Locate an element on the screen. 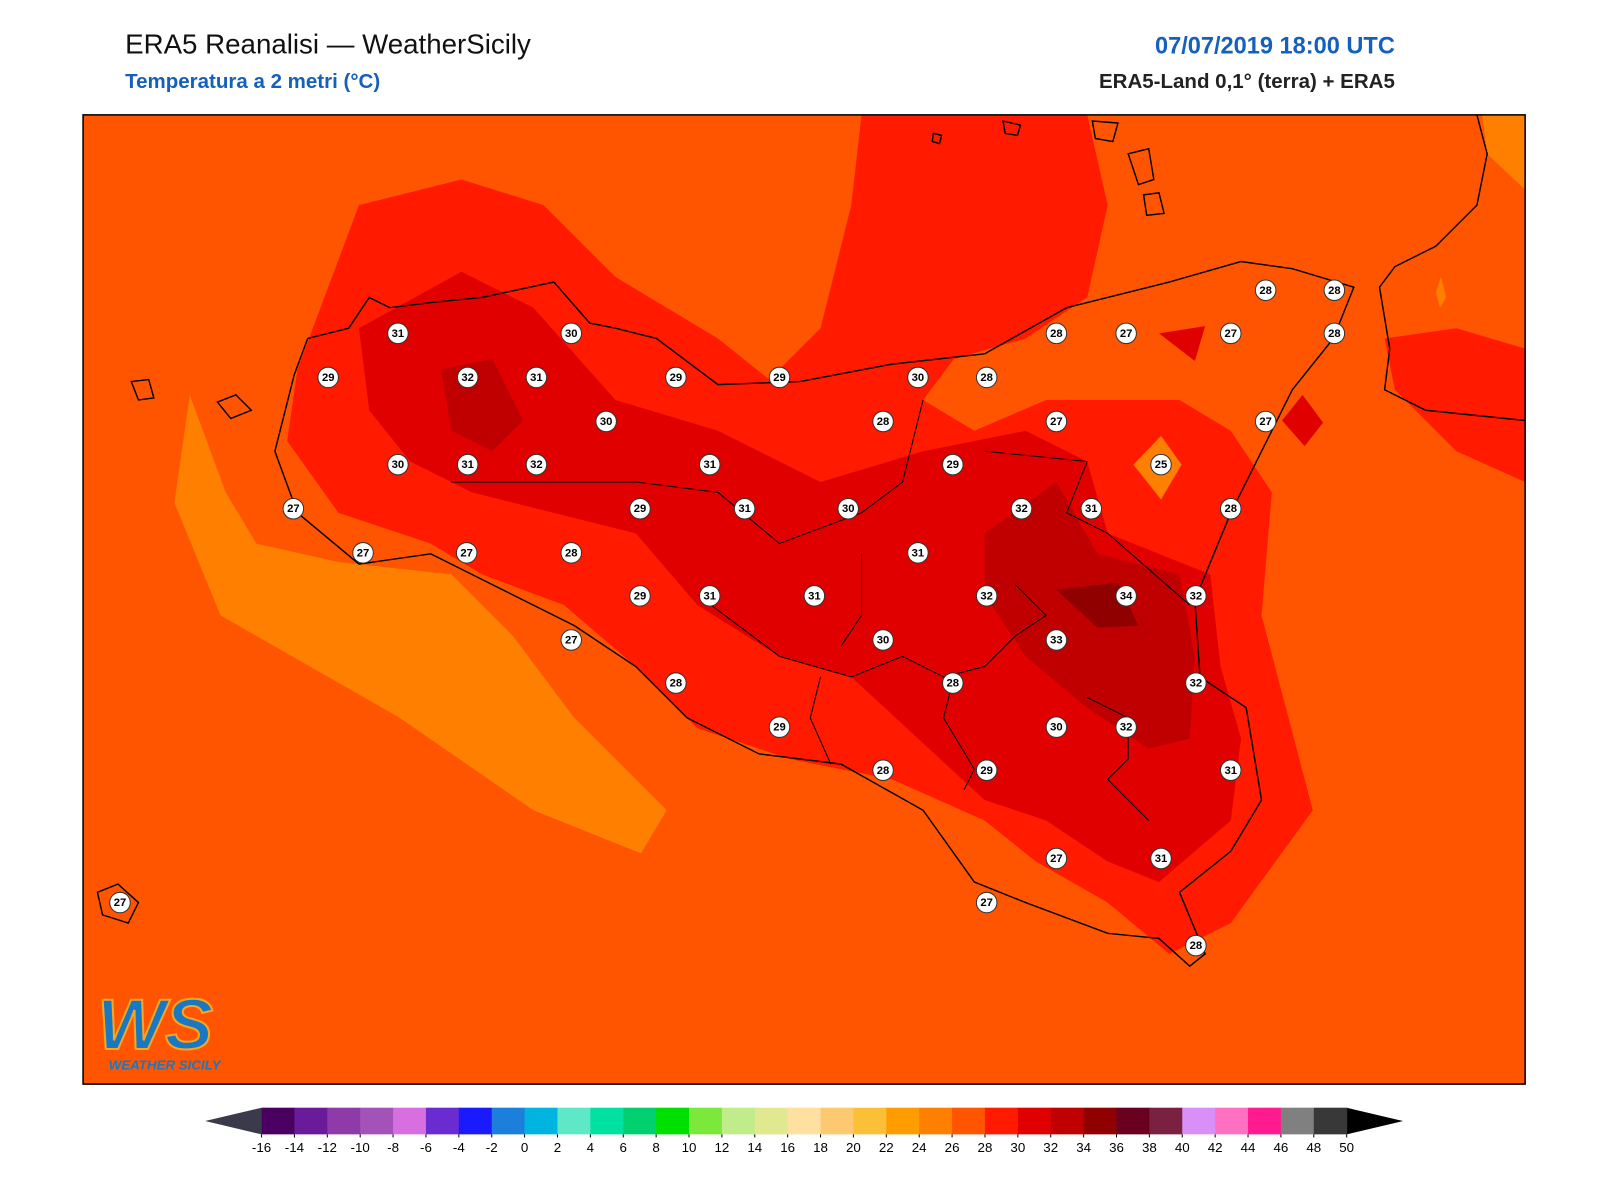 Image resolution: width=1600 pixels, height=1200 pixels. title: ERA5 Reanalisi — WeatherSicily is located at coordinates (328, 43).